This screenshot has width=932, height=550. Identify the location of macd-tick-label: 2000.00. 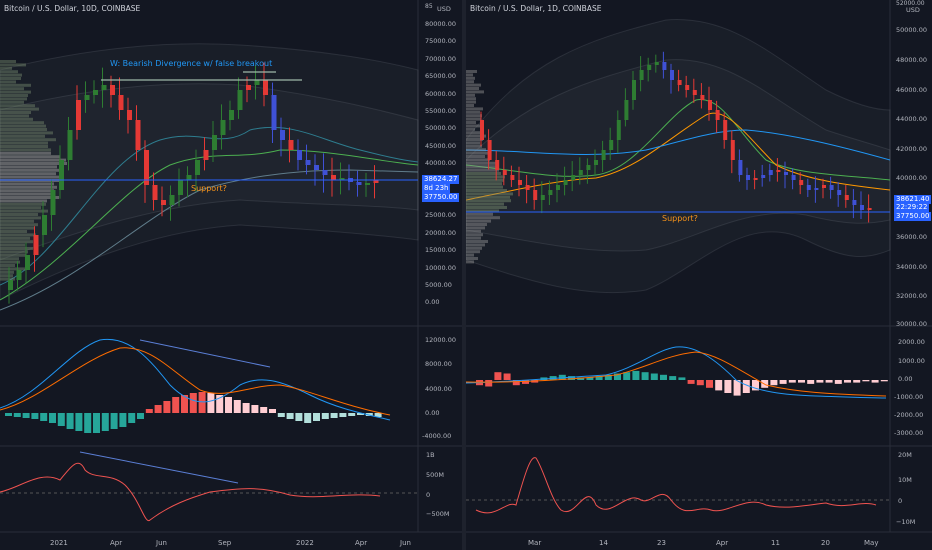
(911, 342).